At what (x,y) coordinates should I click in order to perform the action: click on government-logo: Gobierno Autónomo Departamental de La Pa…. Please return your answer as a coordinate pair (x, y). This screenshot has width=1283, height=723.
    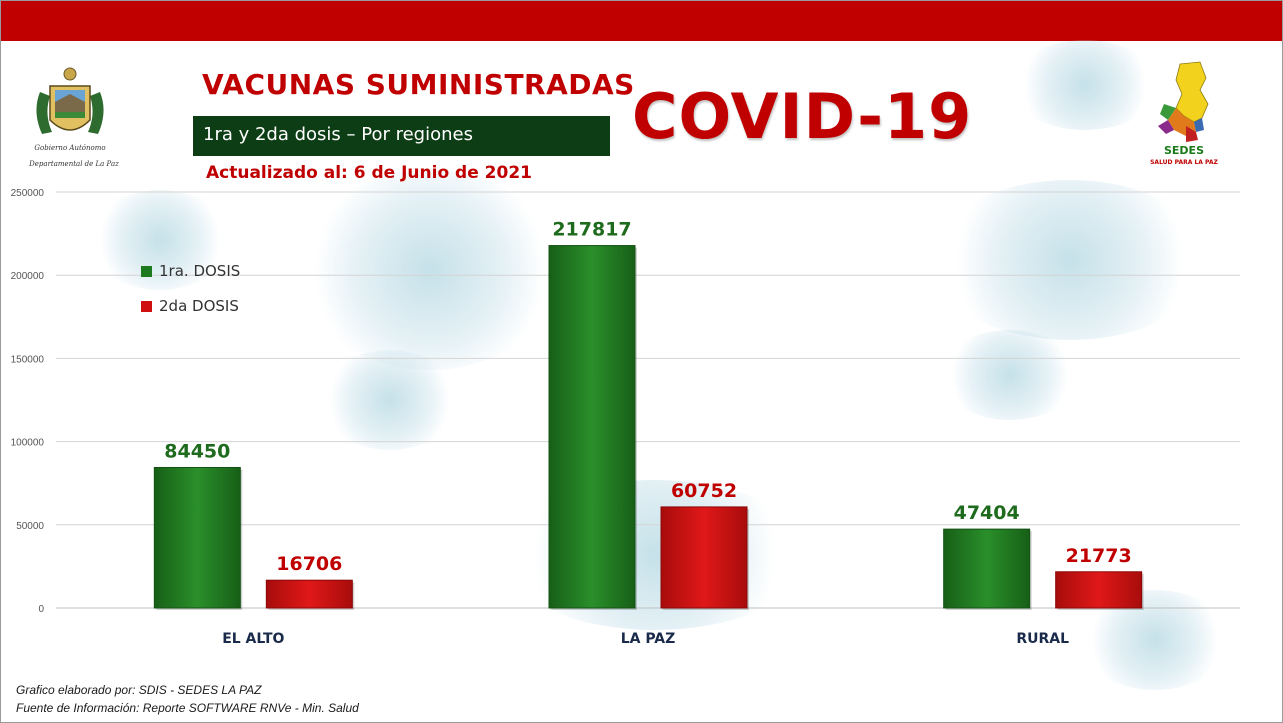
    Looking at the image, I should click on (74, 118).